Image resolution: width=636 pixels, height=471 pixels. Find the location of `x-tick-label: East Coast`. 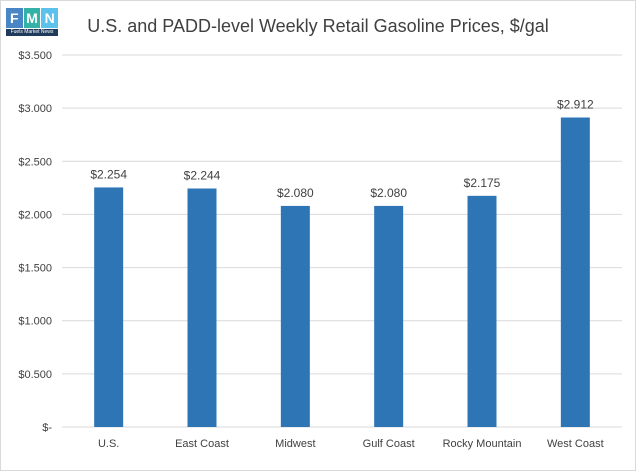

x-tick-label: East Coast is located at coordinates (202, 444).